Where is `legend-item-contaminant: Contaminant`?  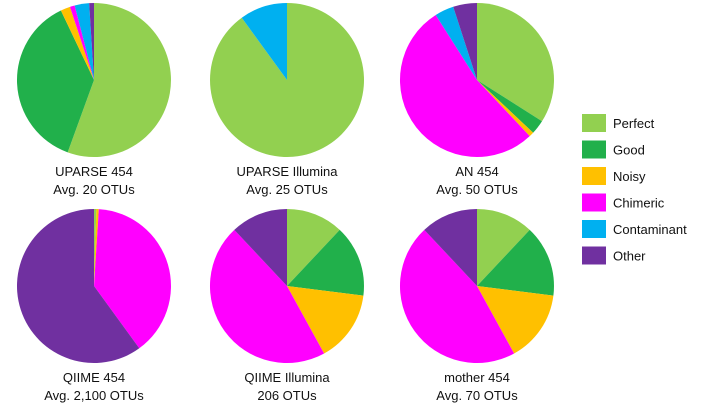
legend-item-contaminant: Contaminant is located at coordinates (634, 229).